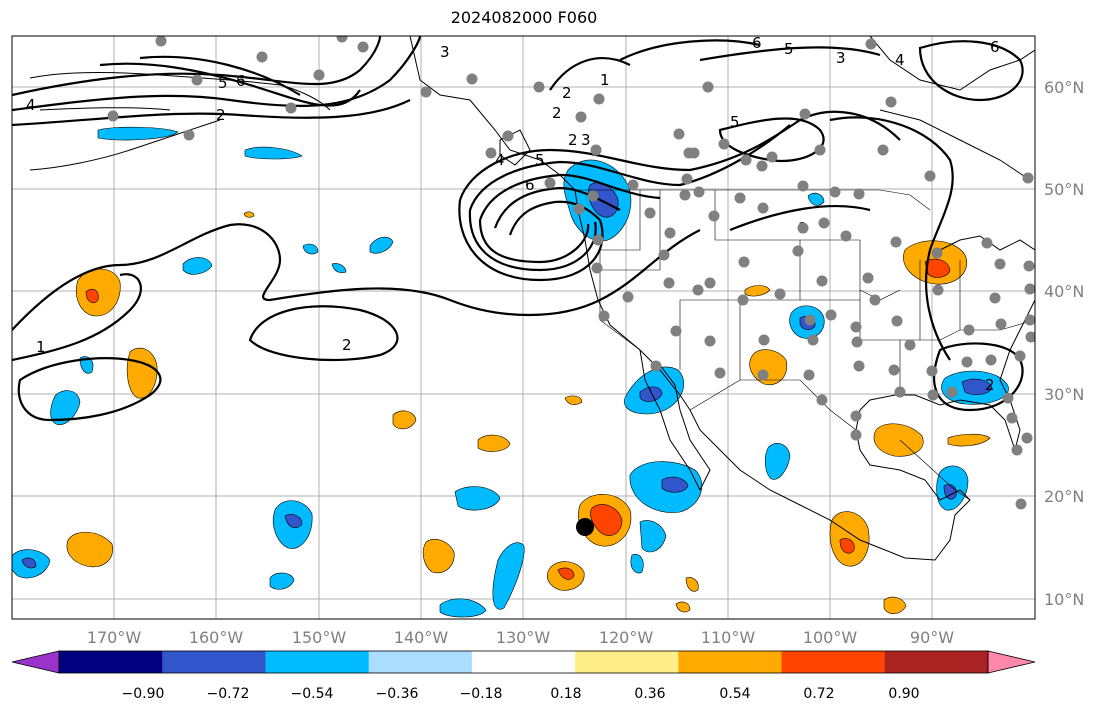 Image resolution: width=1105 pixels, height=712 pixels. Describe the element at coordinates (585, 527) in the screenshot. I see `black-dot-marker` at that location.